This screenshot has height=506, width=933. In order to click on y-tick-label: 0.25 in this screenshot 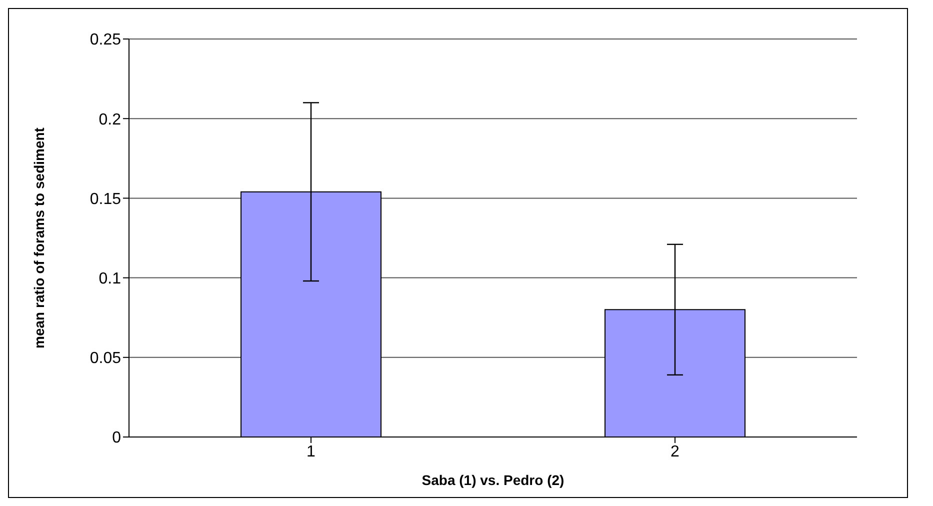, I will do `click(106, 40)`.